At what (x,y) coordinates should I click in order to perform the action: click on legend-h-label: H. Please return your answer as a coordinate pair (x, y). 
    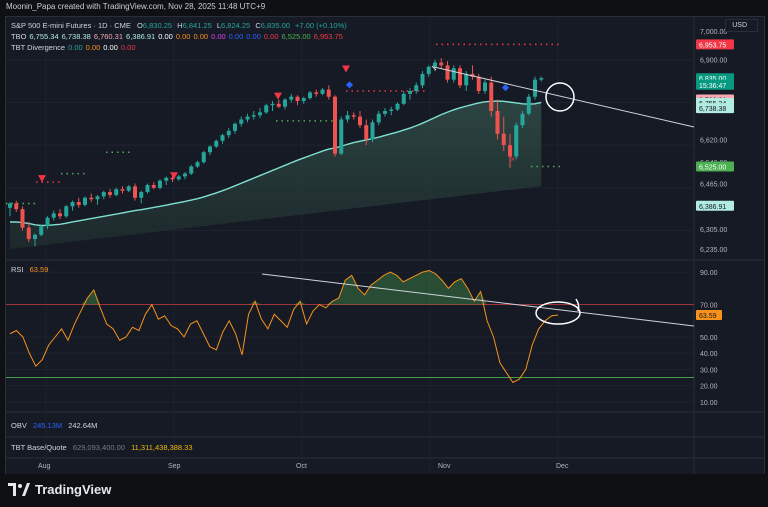
    Looking at the image, I should click on (179, 25).